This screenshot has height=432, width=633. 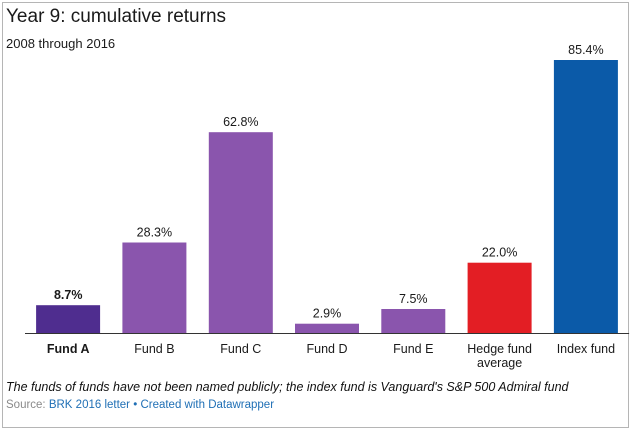 I want to click on bar-fund-d, so click(x=327, y=328).